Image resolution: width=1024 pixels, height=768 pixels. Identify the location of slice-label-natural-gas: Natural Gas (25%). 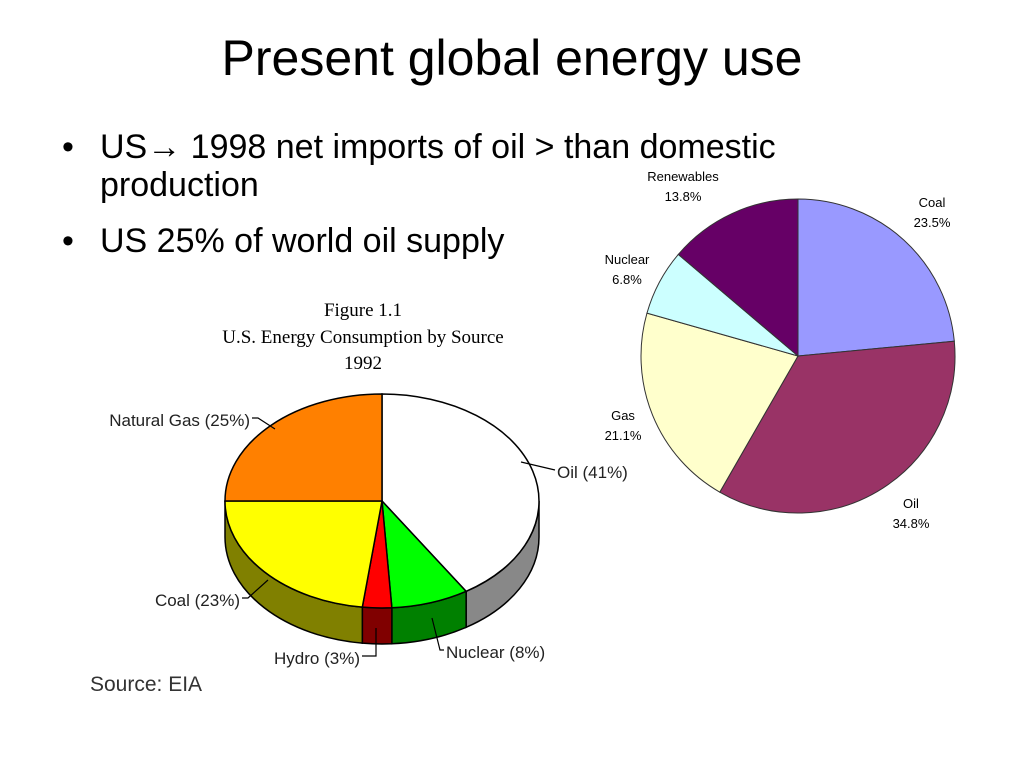
(179, 420).